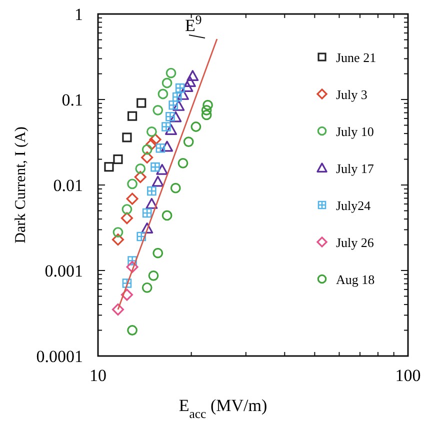 The height and width of the screenshot is (426, 441). I want to click on annotation: E$^{9}$, so click(193, 24).